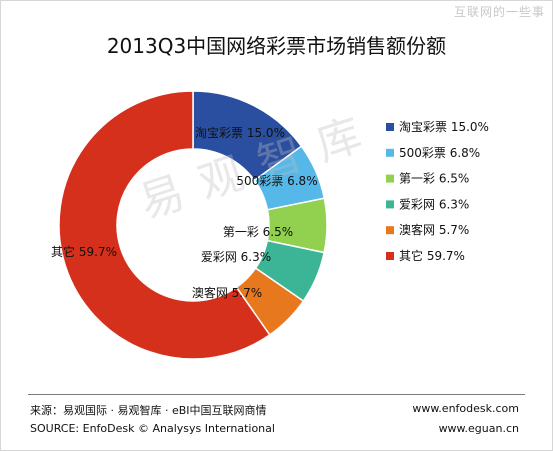 This screenshot has width=553, height=451. What do you see at coordinates (432, 255) in the screenshot?
I see `legend-label-5: 其它 59.7%` at bounding box center [432, 255].